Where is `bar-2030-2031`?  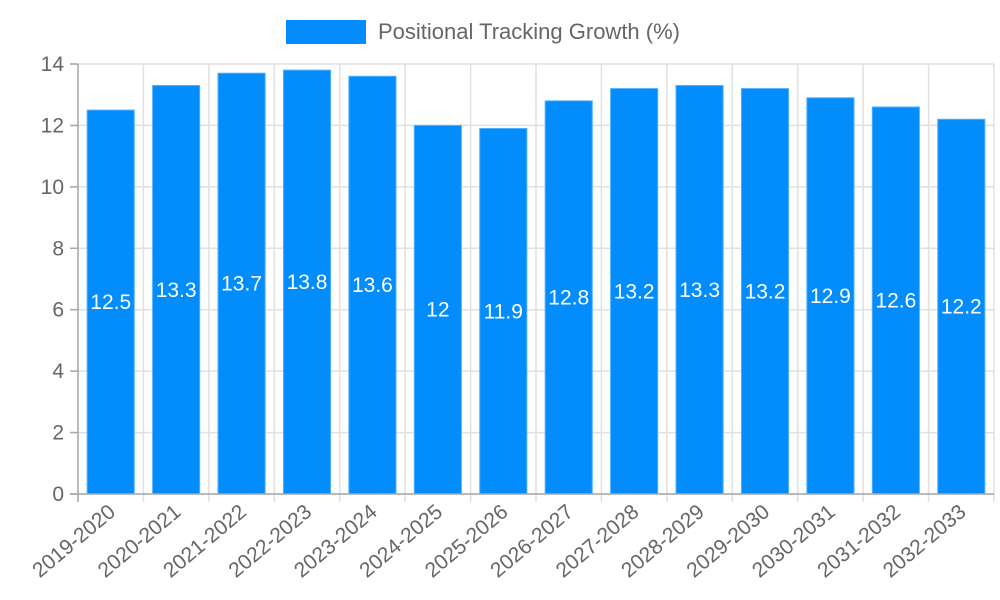 bar-2030-2031 is located at coordinates (830, 296).